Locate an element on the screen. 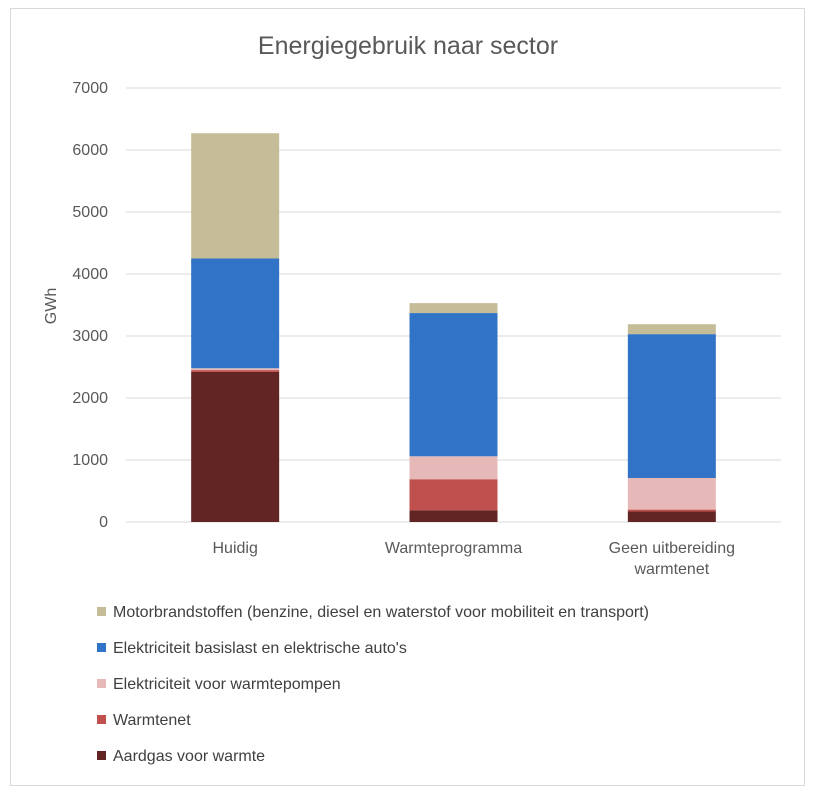 The width and height of the screenshot is (814, 790). legend-label: Elektriciteit voor warmtepompen is located at coordinates (227, 684).